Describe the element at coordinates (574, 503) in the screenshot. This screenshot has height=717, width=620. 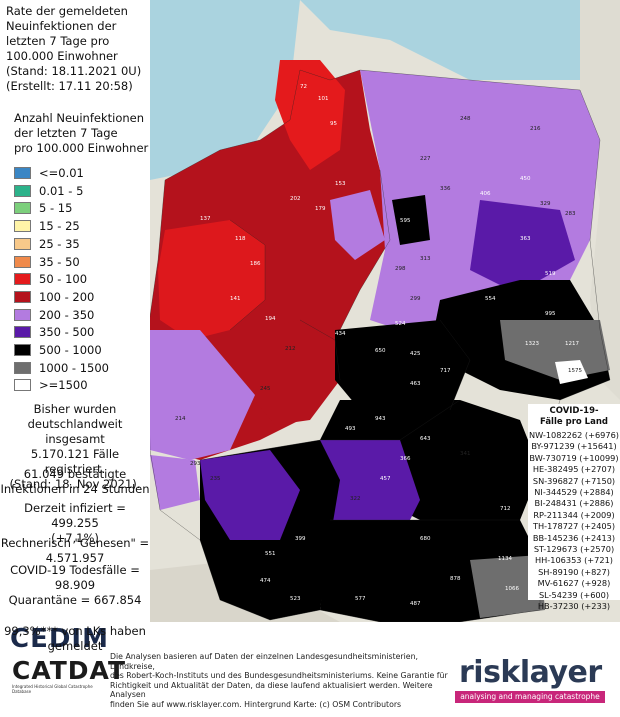
I see `state-cases-row: BI-248431 (+2886)` at that location.